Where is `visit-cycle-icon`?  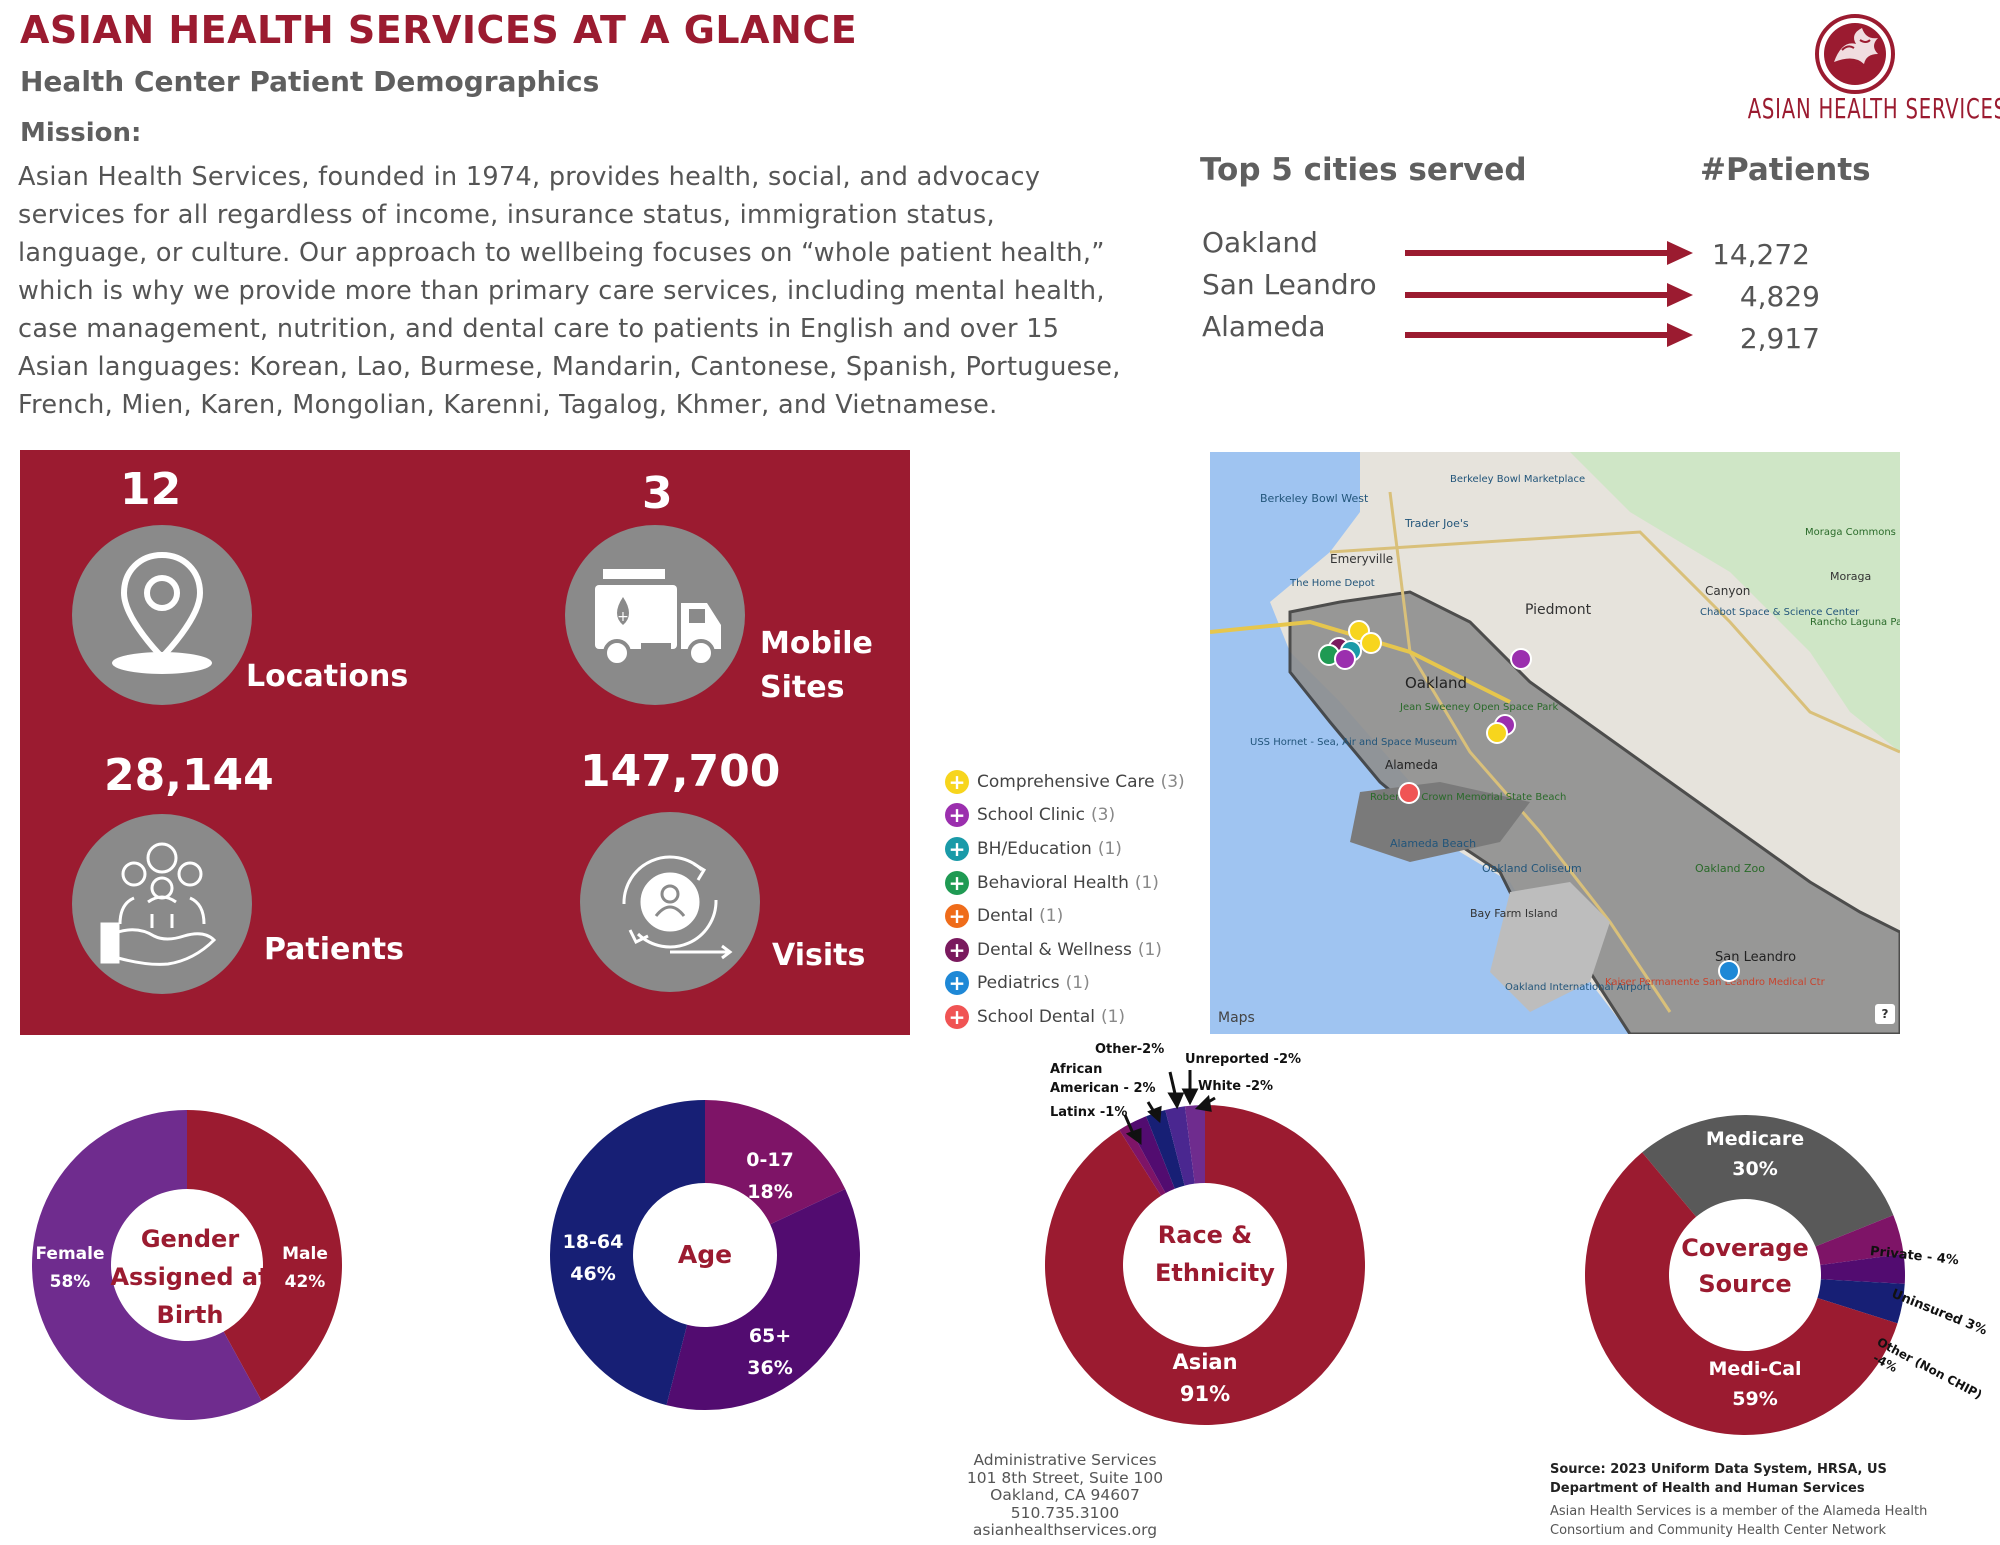 visit-cycle-icon is located at coordinates (670, 902).